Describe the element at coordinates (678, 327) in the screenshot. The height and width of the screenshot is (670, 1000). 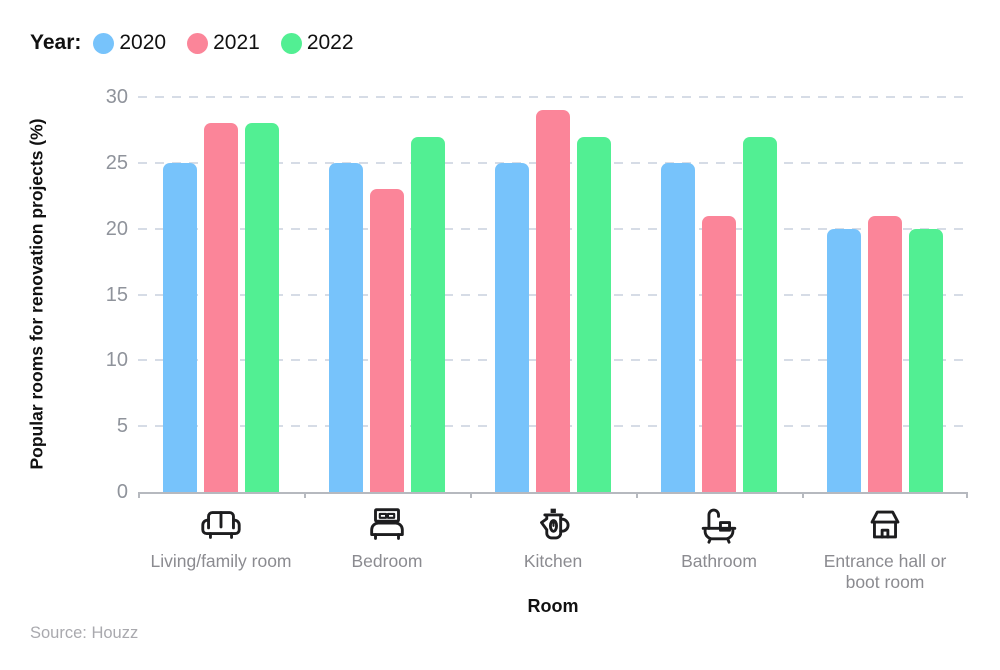
I see `bar-2020-bathroom` at that location.